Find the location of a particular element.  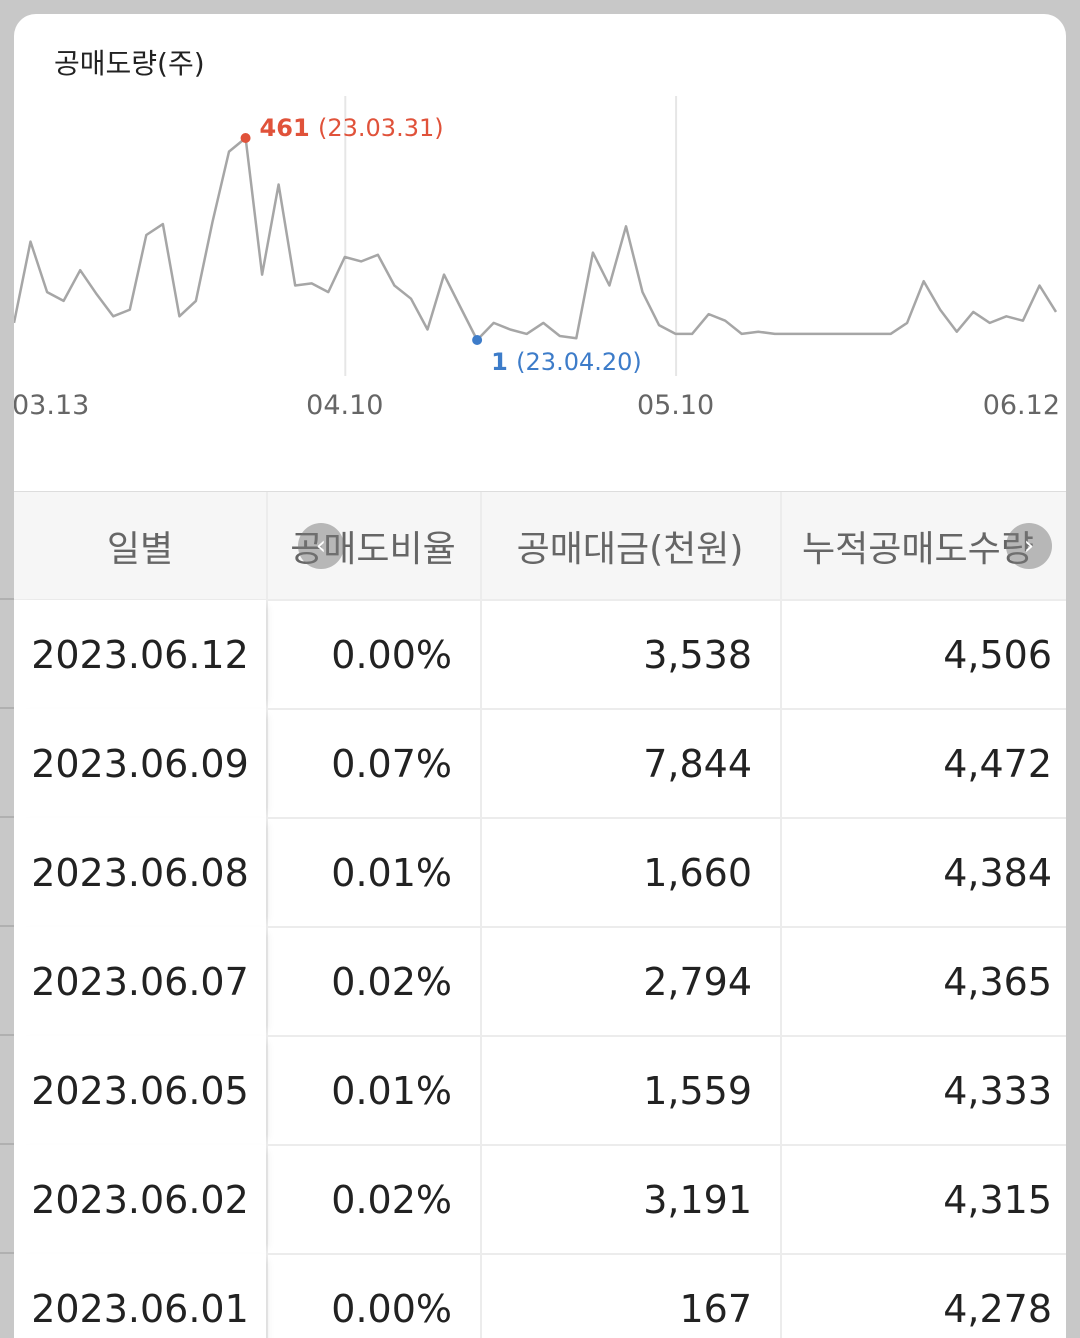

scroll-right-button: › is located at coordinates (1029, 546).